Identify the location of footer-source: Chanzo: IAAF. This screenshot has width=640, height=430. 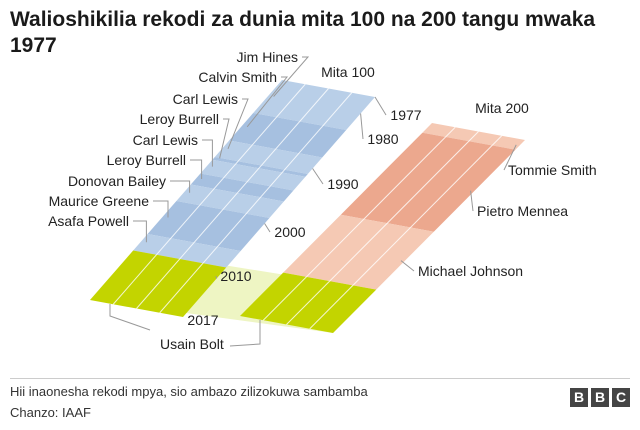
(50, 412).